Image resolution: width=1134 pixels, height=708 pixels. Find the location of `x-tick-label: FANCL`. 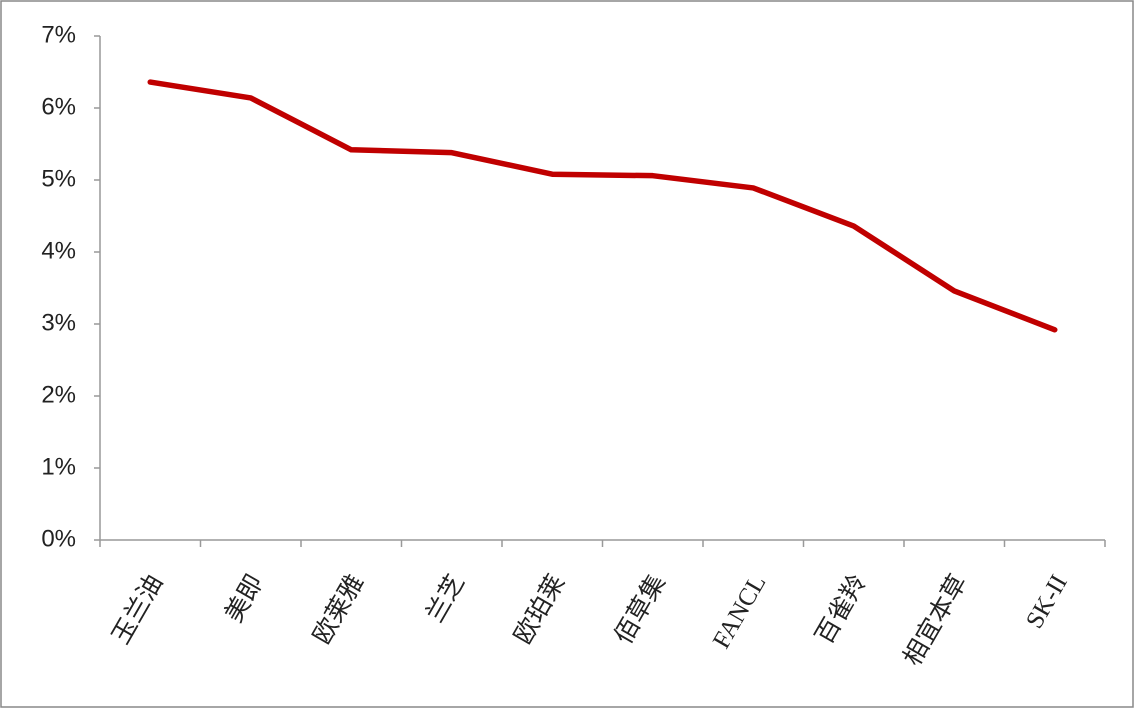

x-tick-label: FANCL is located at coordinates (739, 611).